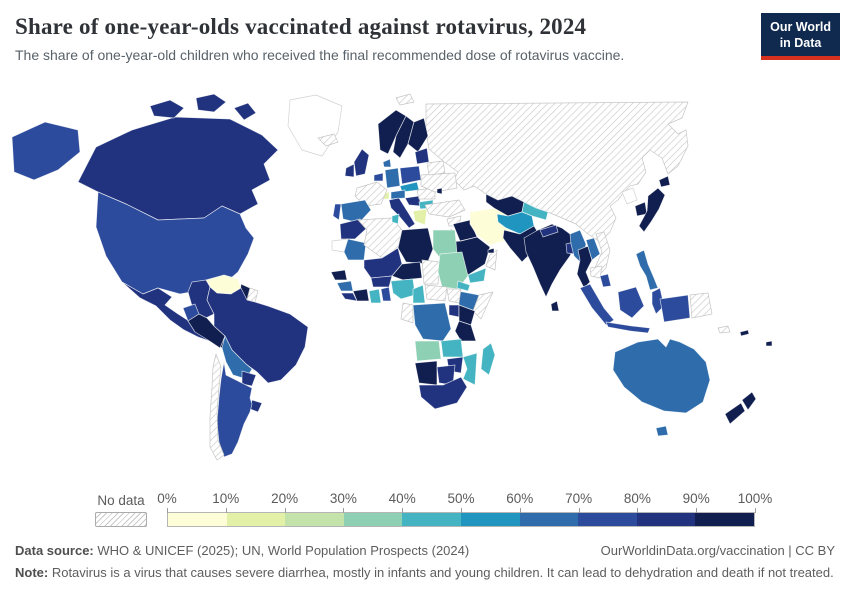 The width and height of the screenshot is (850, 600). Describe the element at coordinates (637, 498) in the screenshot. I see `legend-tick-label: 80%` at that location.